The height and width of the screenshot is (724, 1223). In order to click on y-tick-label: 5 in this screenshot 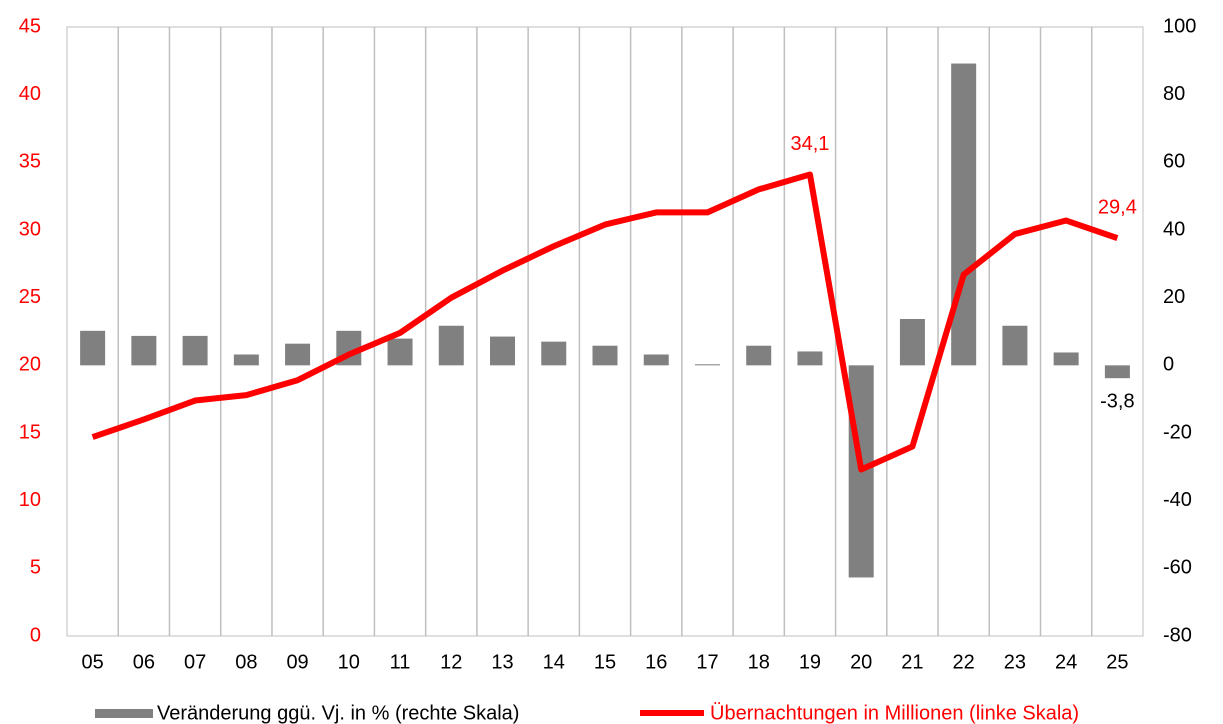, I will do `click(35, 568)`.